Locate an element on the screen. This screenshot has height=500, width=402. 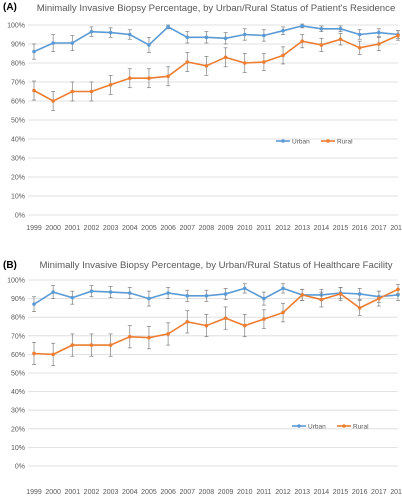
x-tick-label: 2004 is located at coordinates (130, 492).